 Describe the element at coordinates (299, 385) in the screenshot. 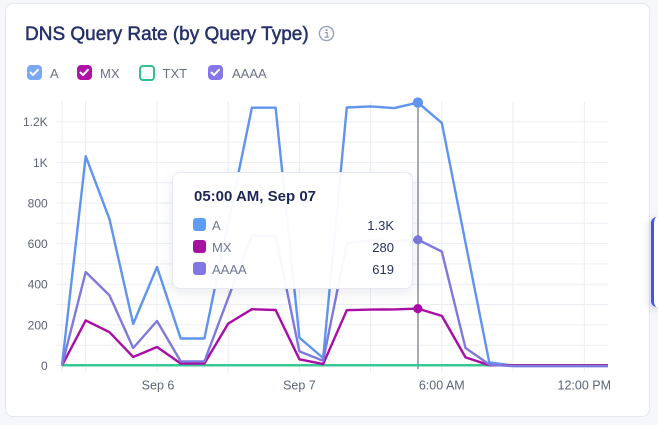

I see `svg-text: Sep 7` at that location.